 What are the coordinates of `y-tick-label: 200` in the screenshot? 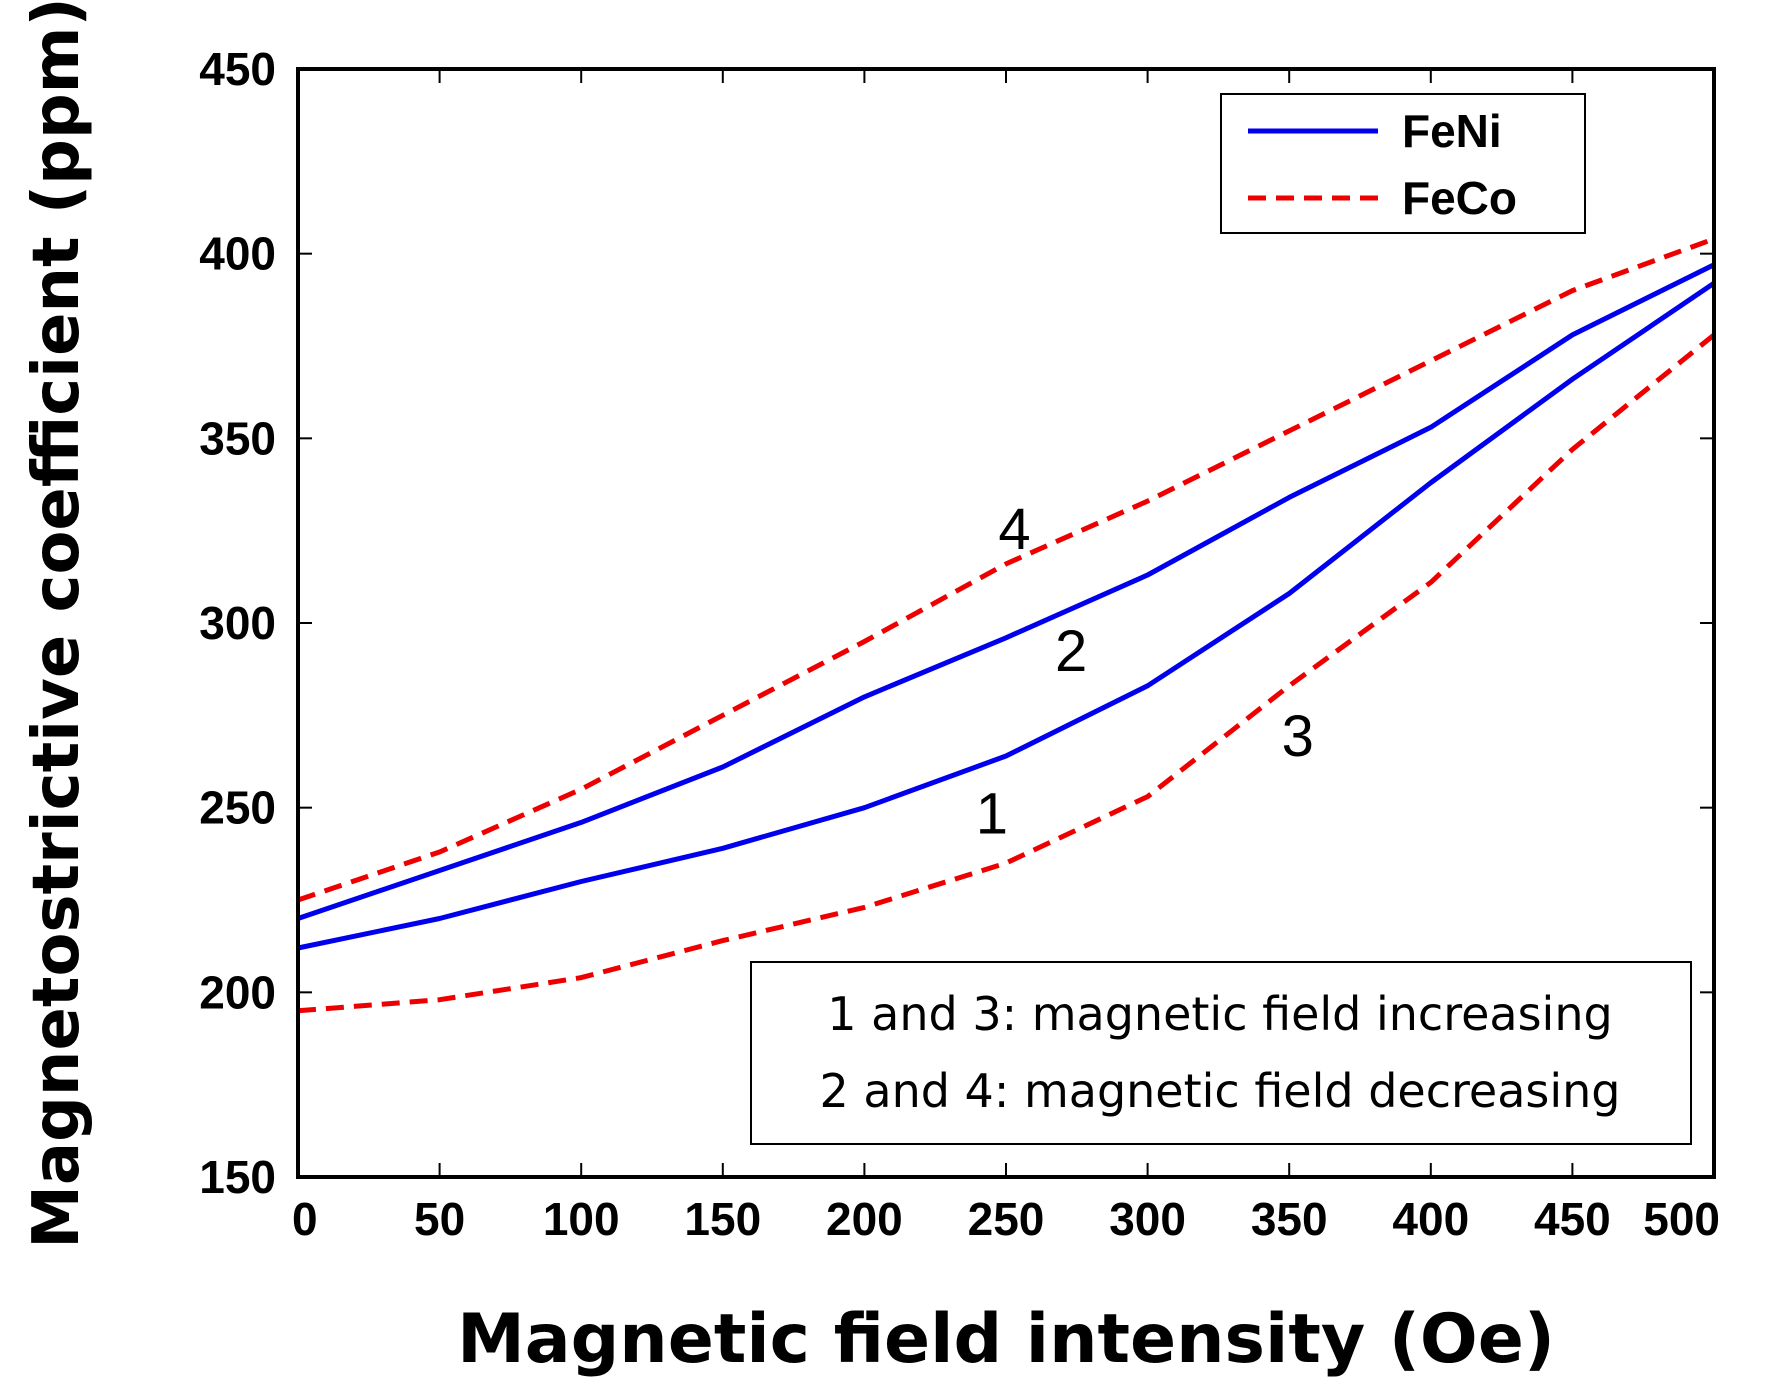 It's located at (237, 992).